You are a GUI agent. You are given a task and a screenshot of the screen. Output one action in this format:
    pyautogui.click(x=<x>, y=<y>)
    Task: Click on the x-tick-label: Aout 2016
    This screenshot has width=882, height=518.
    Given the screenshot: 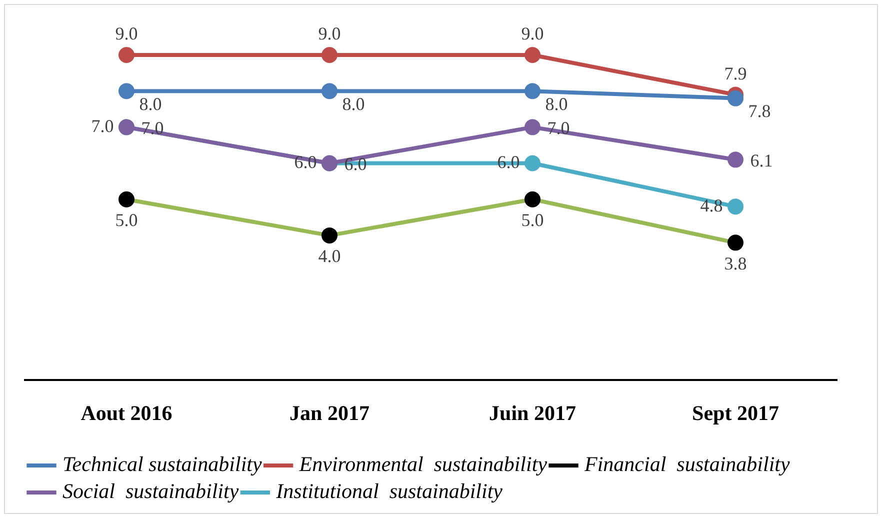 What is the action you would take?
    pyautogui.click(x=126, y=412)
    